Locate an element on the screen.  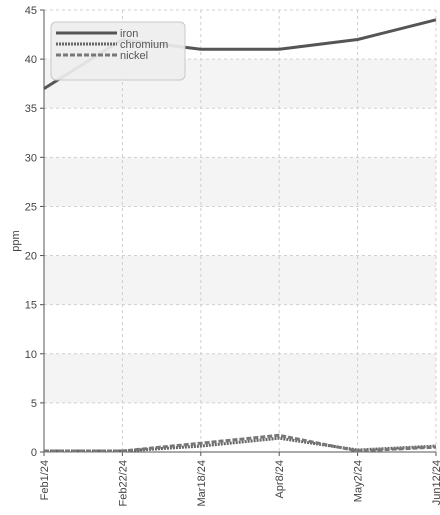
y-tick-label: 0 is located at coordinates (34, 453).